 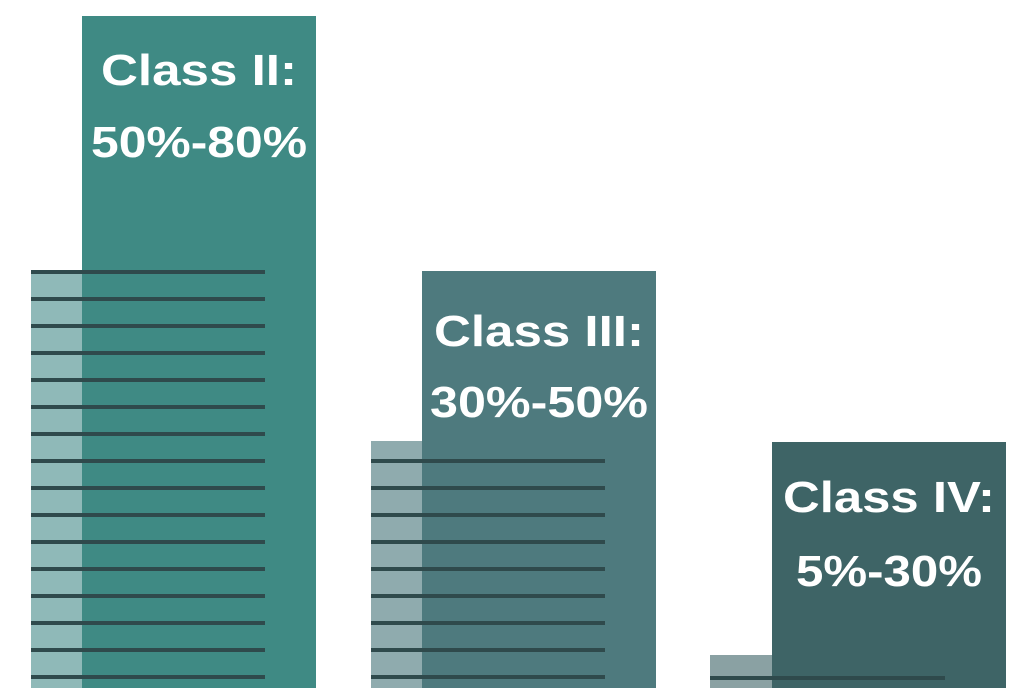 I want to click on class-title: Class IV:, so click(x=889, y=497).